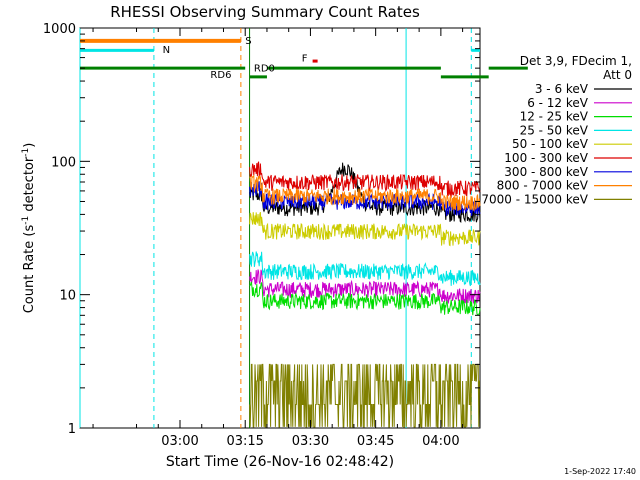 This screenshot has height=480, width=640. Describe the element at coordinates (59, 29) in the screenshot. I see `y-tick-label: 1000` at that location.